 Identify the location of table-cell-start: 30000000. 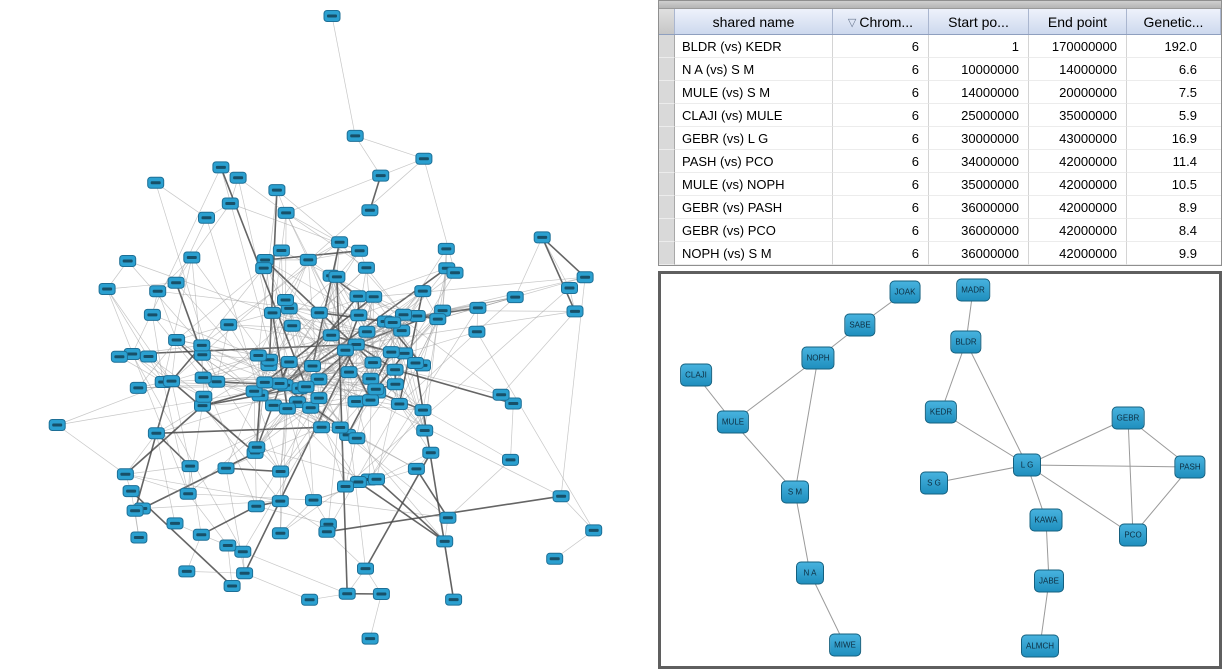
(979, 138).